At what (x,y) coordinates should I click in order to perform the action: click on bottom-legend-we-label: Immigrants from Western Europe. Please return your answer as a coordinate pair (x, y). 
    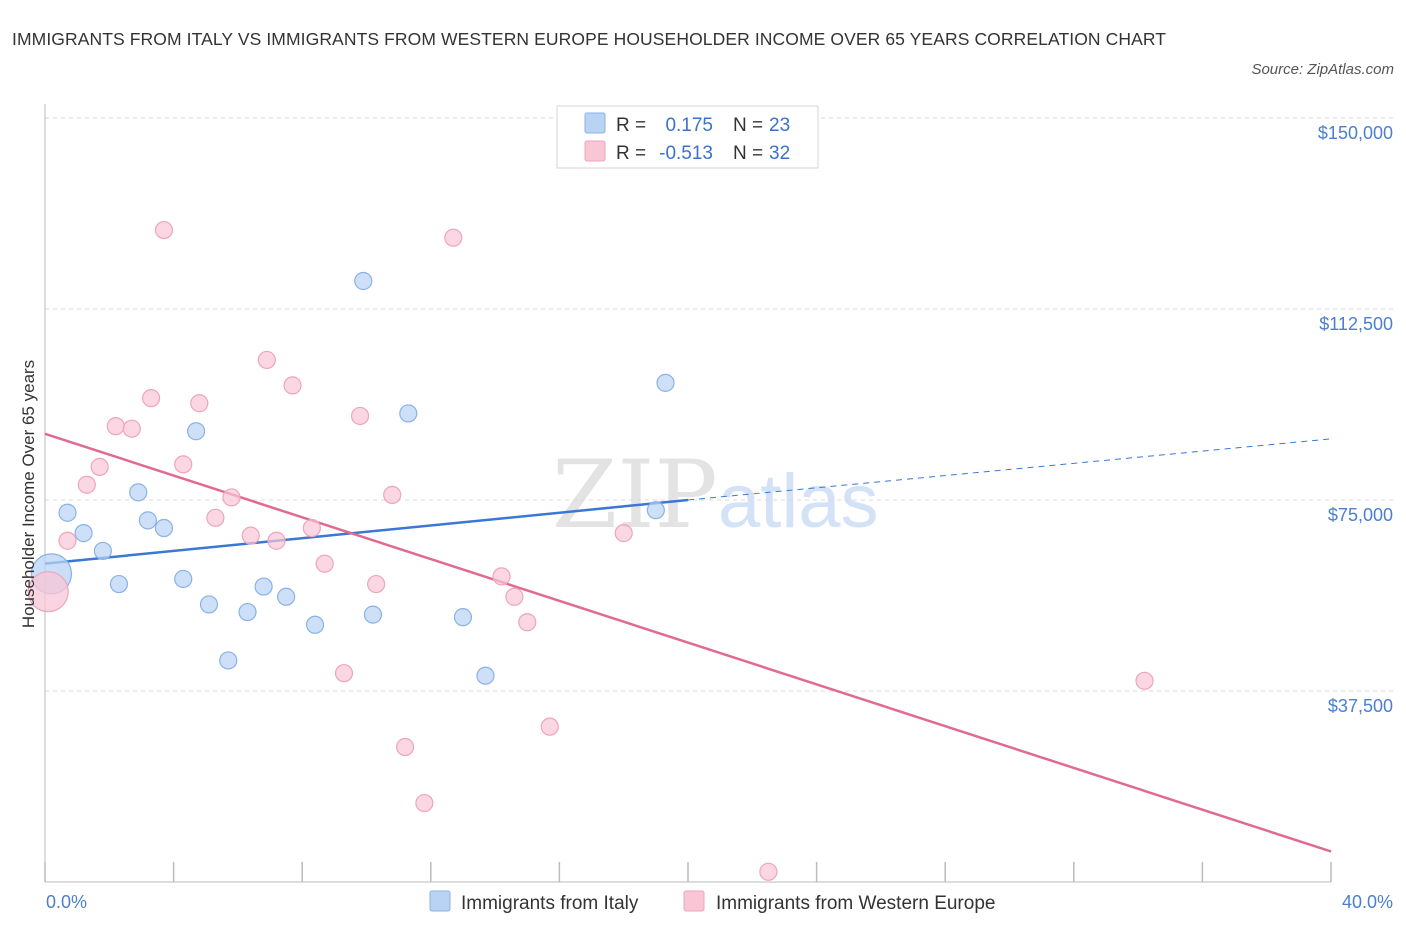
    Looking at the image, I should click on (855, 903).